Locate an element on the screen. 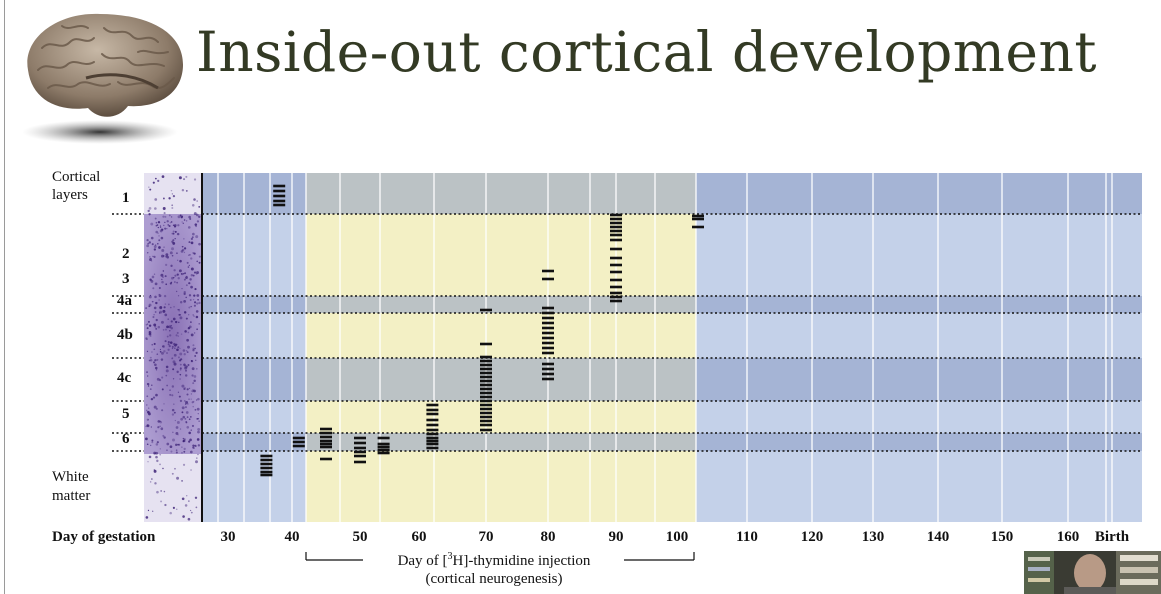 Image resolution: width=1161 pixels, height=594 pixels. injection-label: Day of [3H]-thymidine injection is located at coordinates (494, 560).